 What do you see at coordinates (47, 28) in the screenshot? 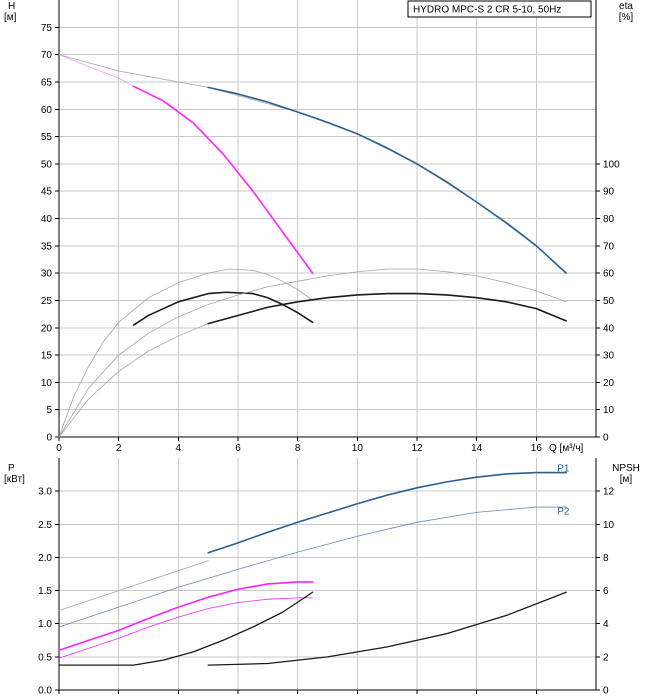
I see `y-left-tick-label: 75` at bounding box center [47, 28].